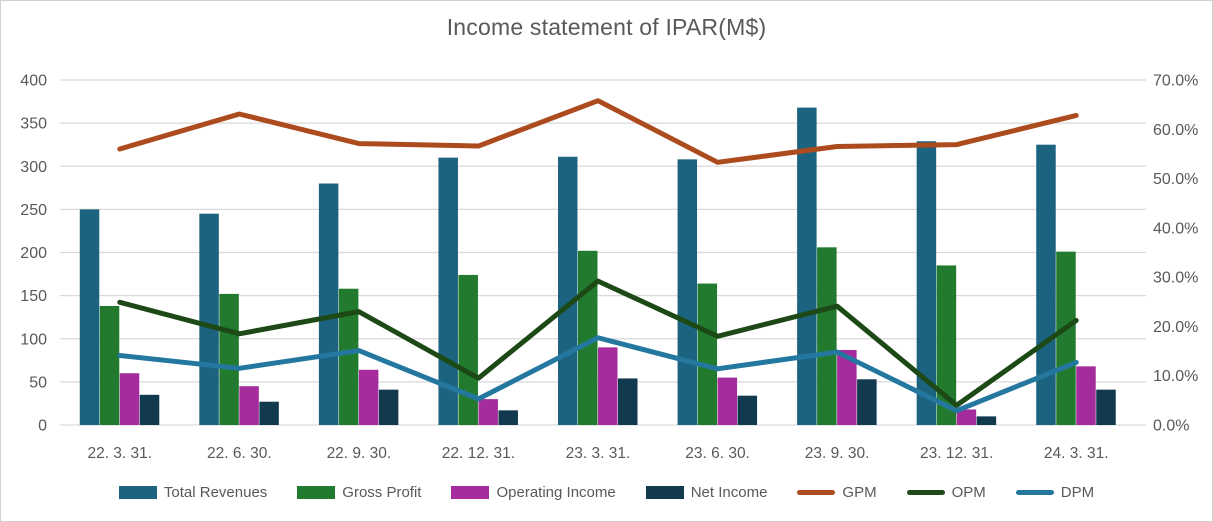 The height and width of the screenshot is (522, 1213). What do you see at coordinates (946, 492) in the screenshot?
I see `legend-item-opm: OPM` at bounding box center [946, 492].